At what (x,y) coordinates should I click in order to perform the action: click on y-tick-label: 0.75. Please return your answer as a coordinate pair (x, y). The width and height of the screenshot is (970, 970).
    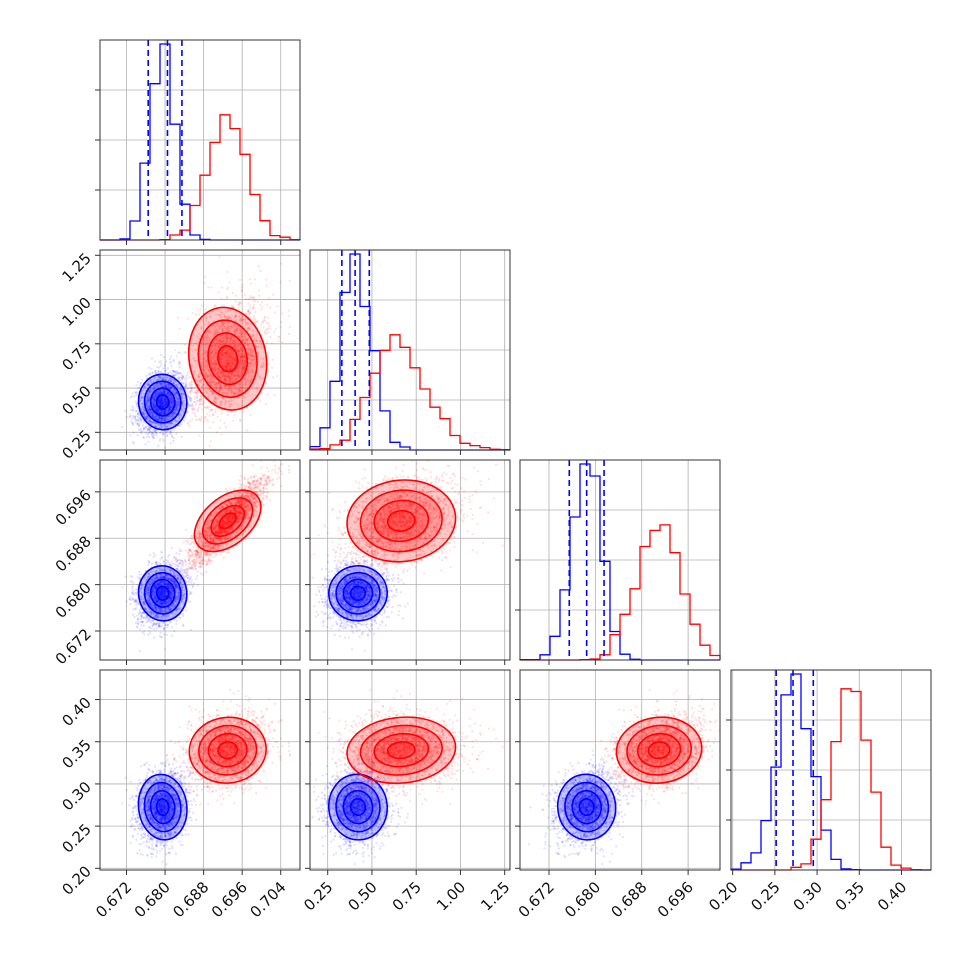
    Looking at the image, I should click on (76, 356).